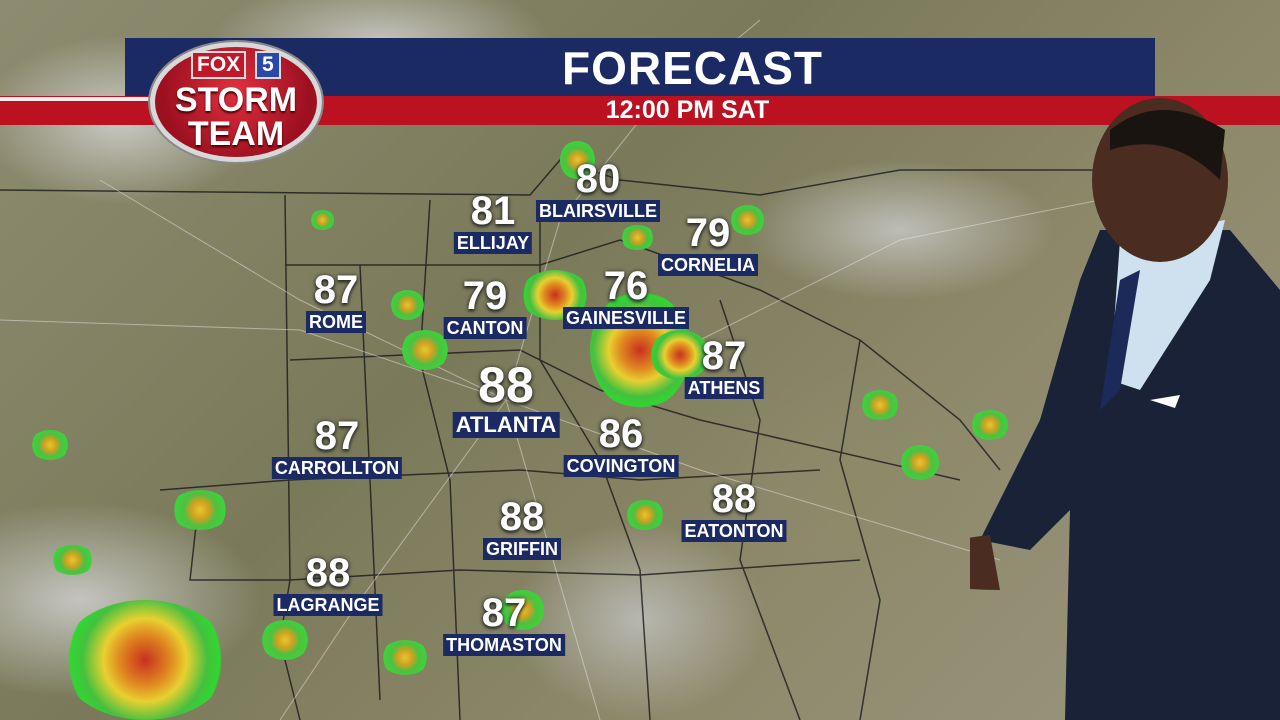  I want to click on city-label: EATONTON, so click(734, 531).